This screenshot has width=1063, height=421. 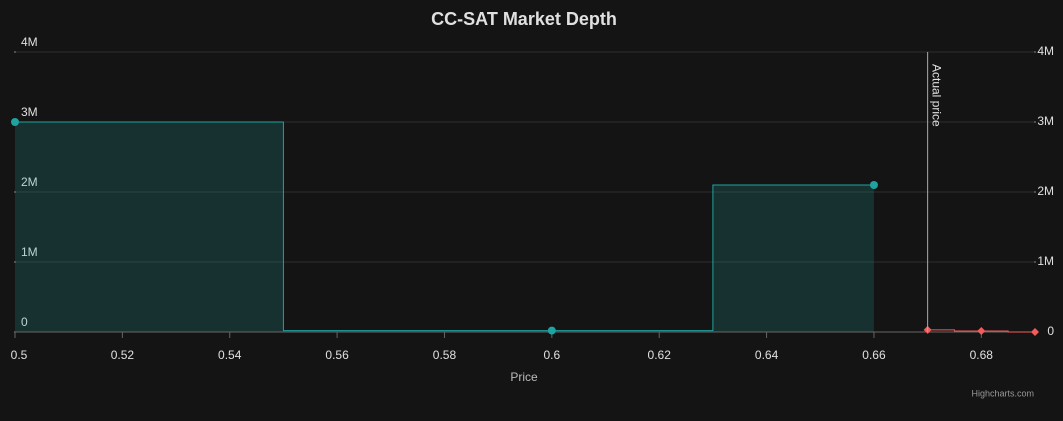 What do you see at coordinates (1045, 191) in the screenshot?
I see `y2-tick-label: 2M` at bounding box center [1045, 191].